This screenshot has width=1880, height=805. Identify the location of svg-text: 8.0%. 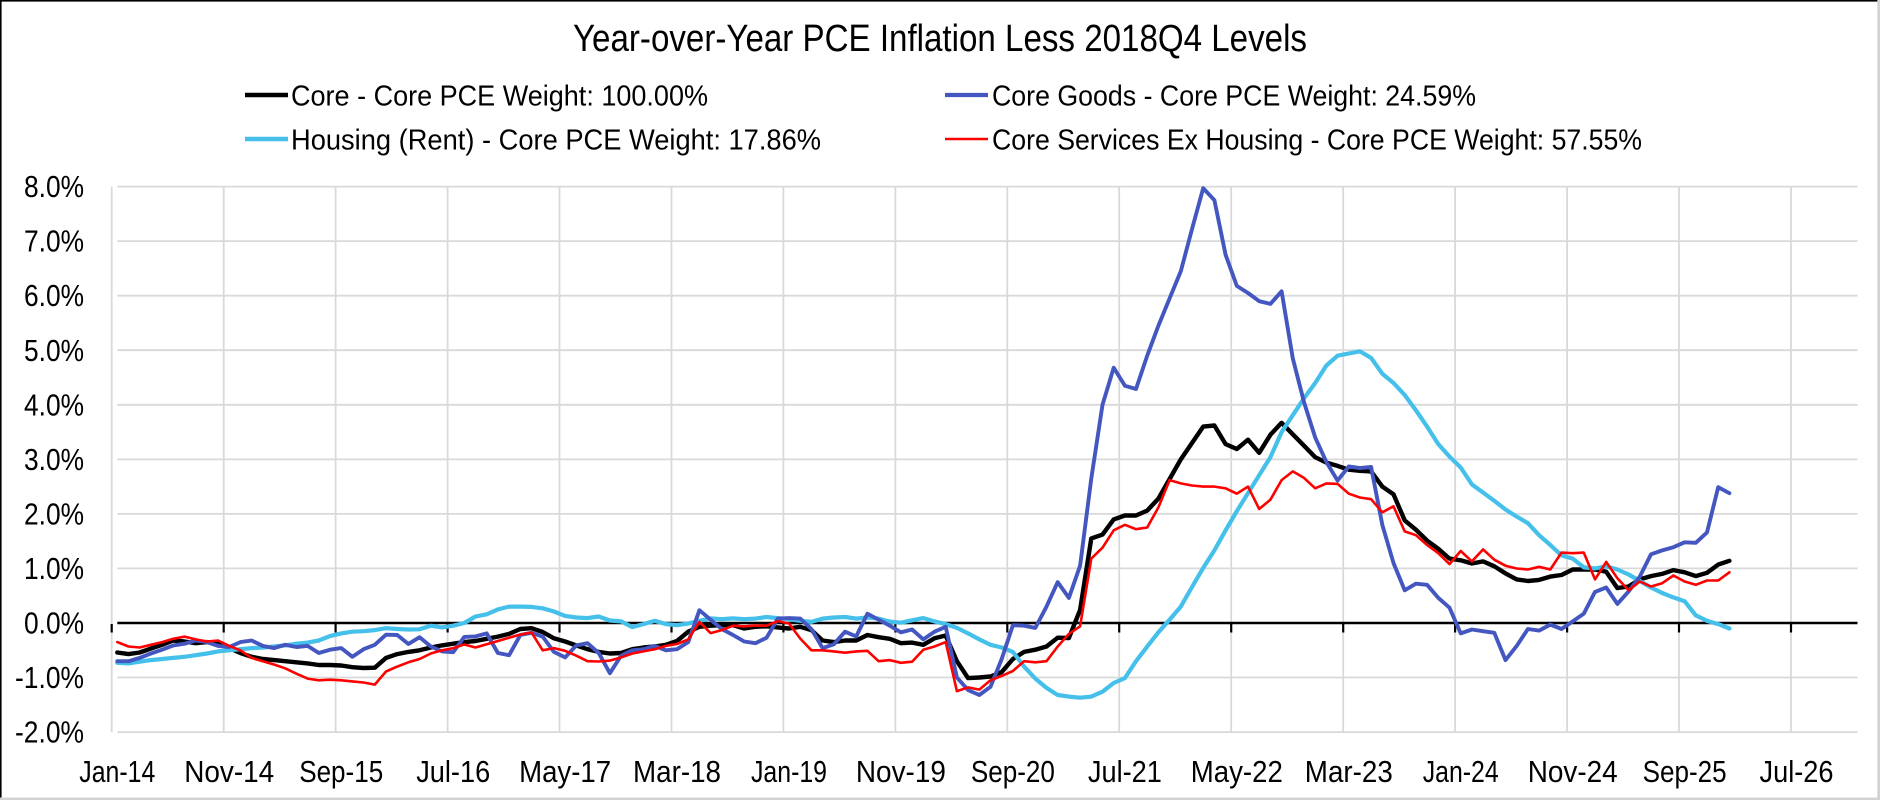
(54, 187).